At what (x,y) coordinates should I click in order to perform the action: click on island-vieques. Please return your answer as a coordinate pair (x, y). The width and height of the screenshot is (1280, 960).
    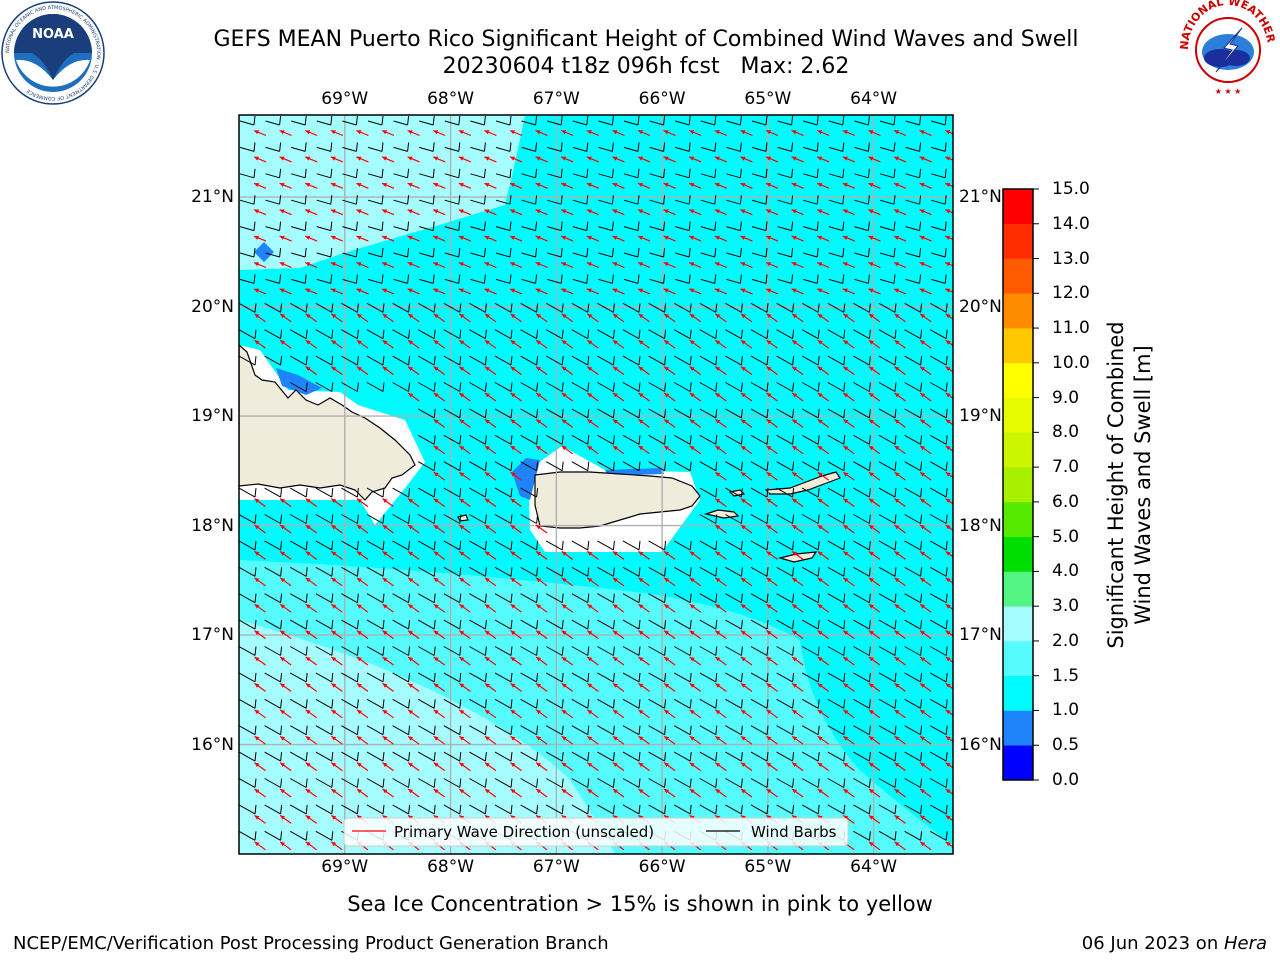
    Looking at the image, I should click on (721, 514).